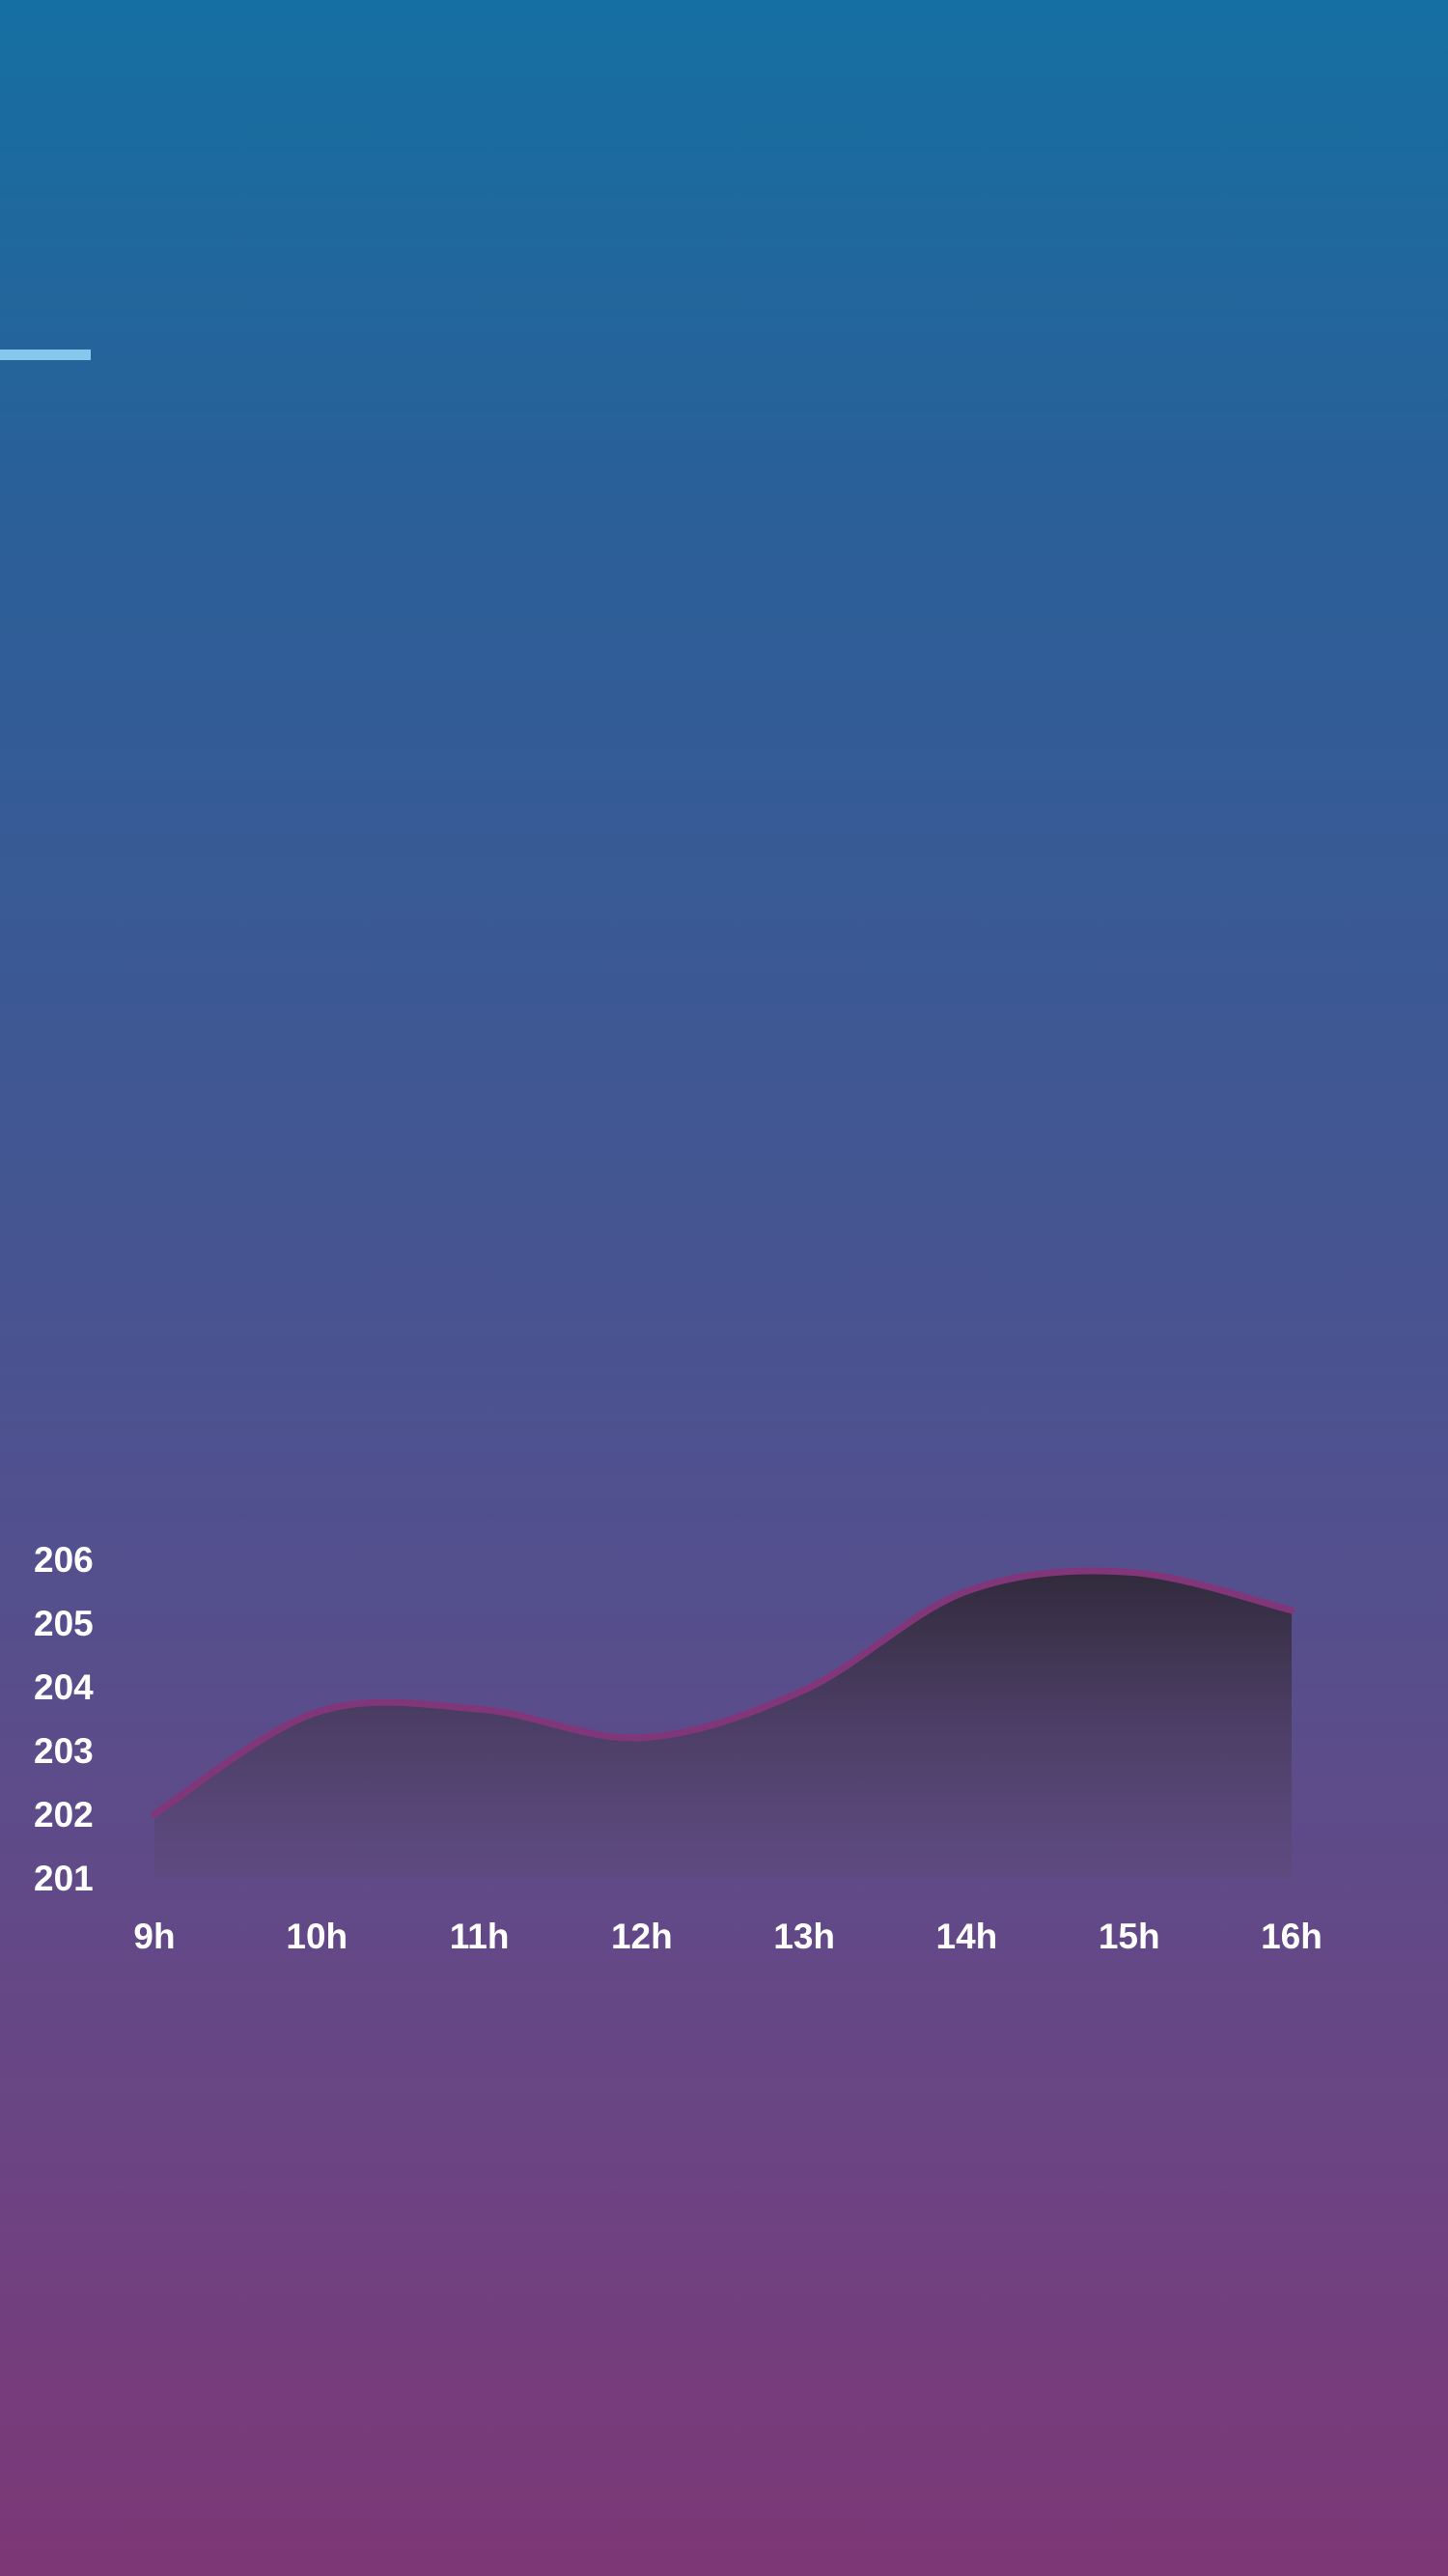 The image size is (1448, 2576). What do you see at coordinates (642, 1937) in the screenshot?
I see `x-tick-label: 12h` at bounding box center [642, 1937].